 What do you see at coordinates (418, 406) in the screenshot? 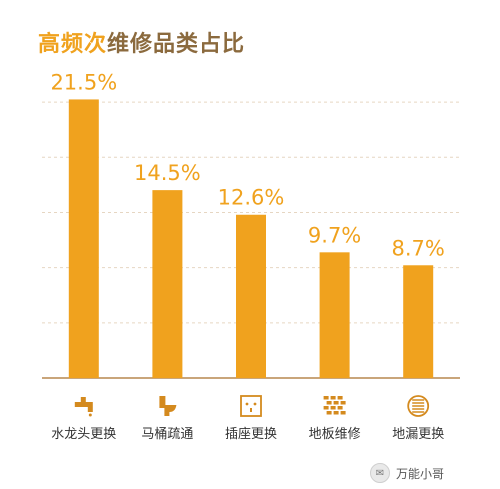
I see `drain-icon` at bounding box center [418, 406].